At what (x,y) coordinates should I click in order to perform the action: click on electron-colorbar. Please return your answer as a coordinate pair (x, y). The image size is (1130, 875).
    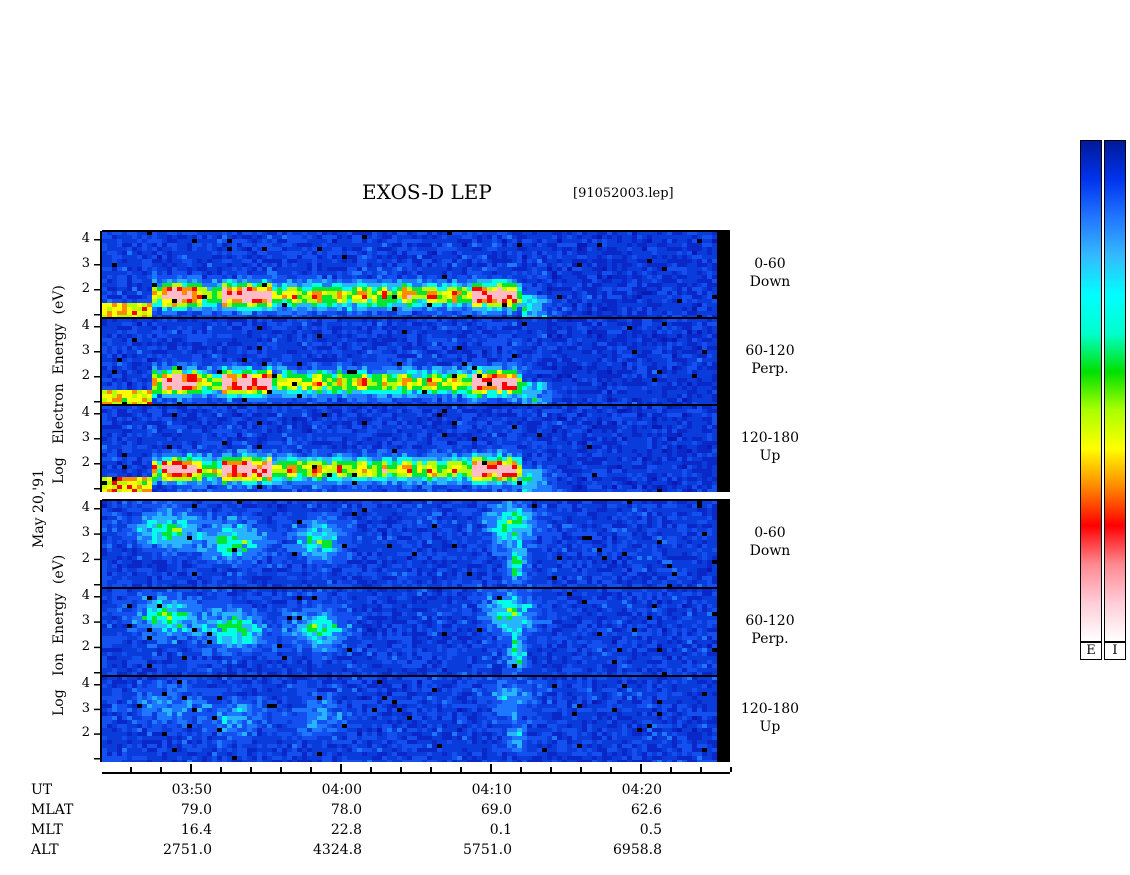
    Looking at the image, I should click on (1091, 391).